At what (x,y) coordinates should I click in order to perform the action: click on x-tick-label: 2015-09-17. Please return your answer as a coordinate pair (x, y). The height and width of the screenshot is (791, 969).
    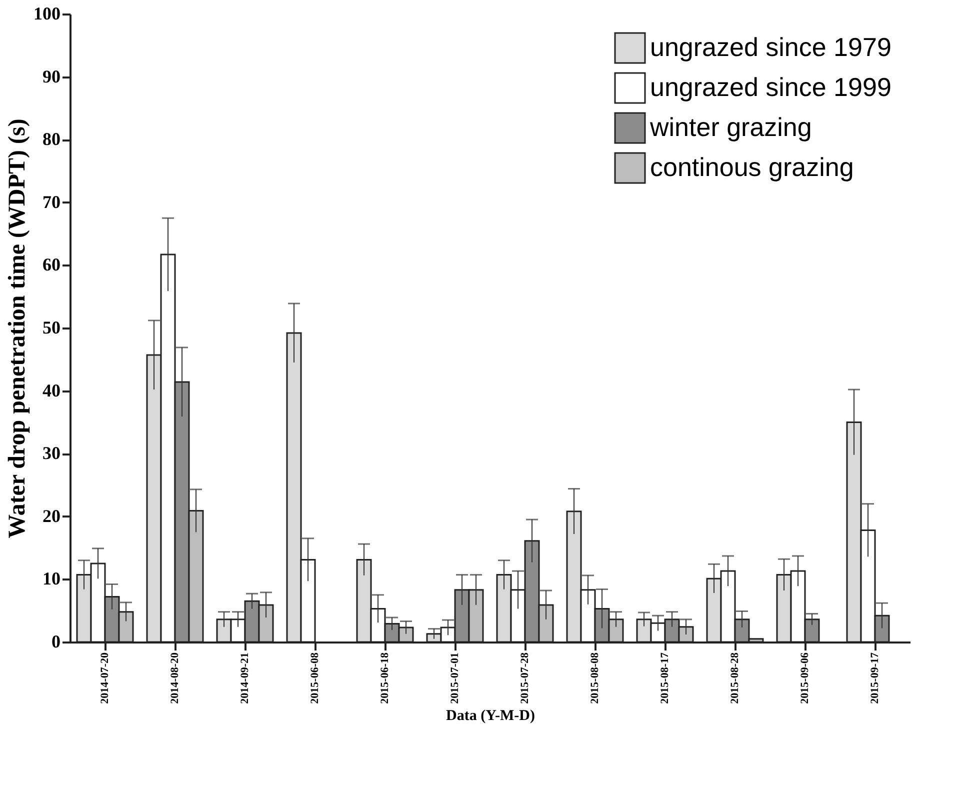
    Looking at the image, I should click on (875, 678).